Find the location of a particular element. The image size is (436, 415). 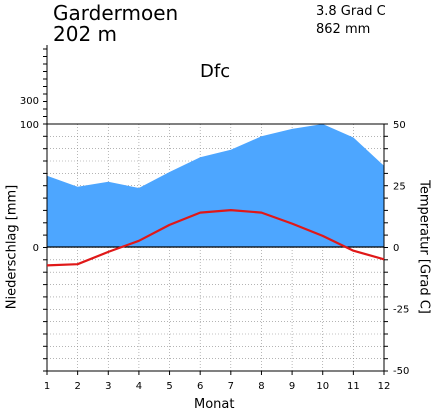

temperature-line-layer is located at coordinates (215, 238).